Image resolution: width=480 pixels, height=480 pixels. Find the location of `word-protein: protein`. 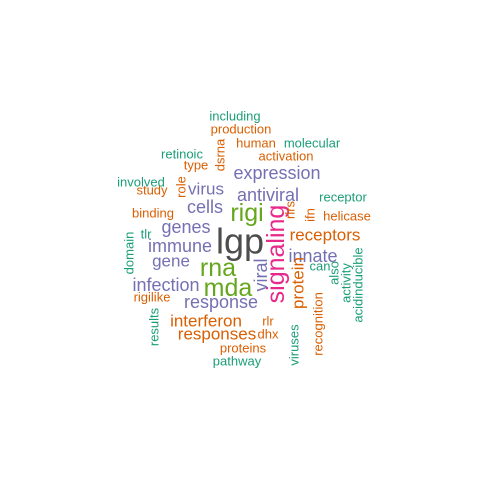

word-protein: protein is located at coordinates (298, 283).